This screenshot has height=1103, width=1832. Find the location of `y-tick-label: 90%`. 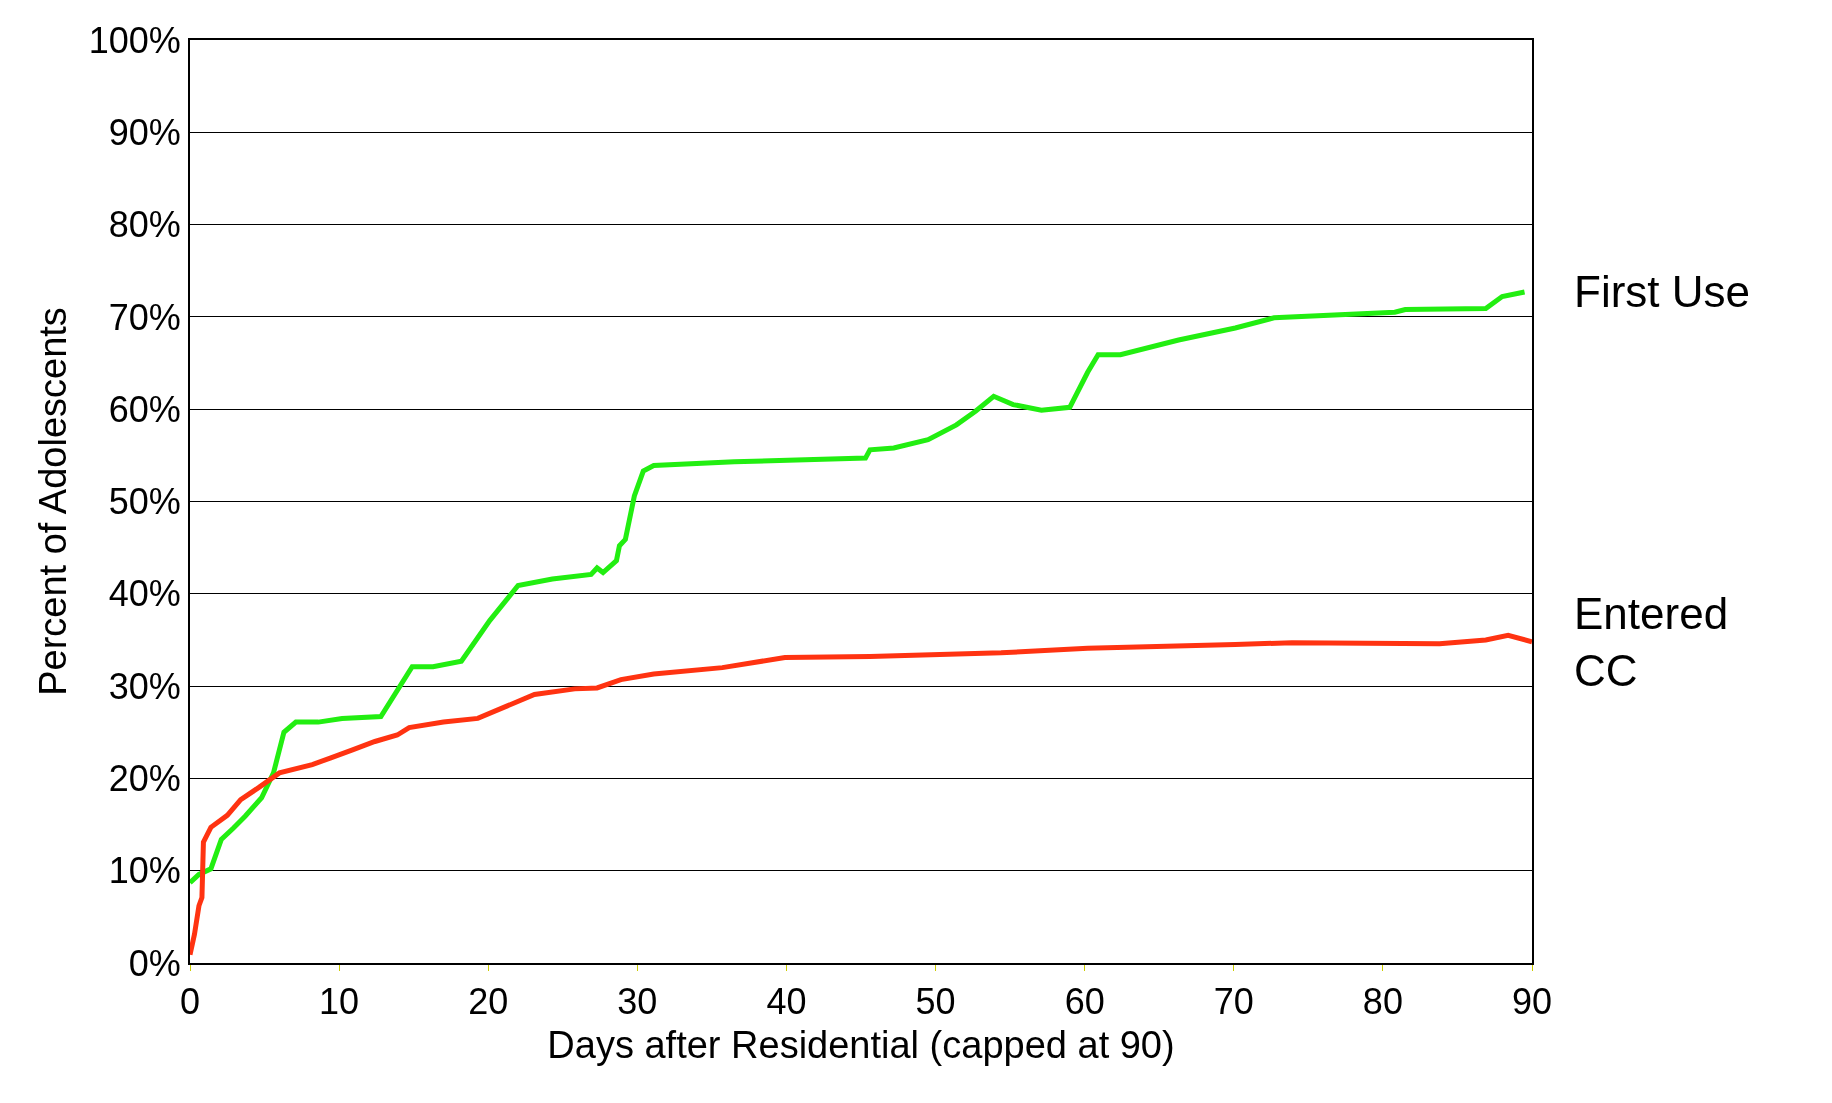

y-tick-label: 90% is located at coordinates (144, 132).